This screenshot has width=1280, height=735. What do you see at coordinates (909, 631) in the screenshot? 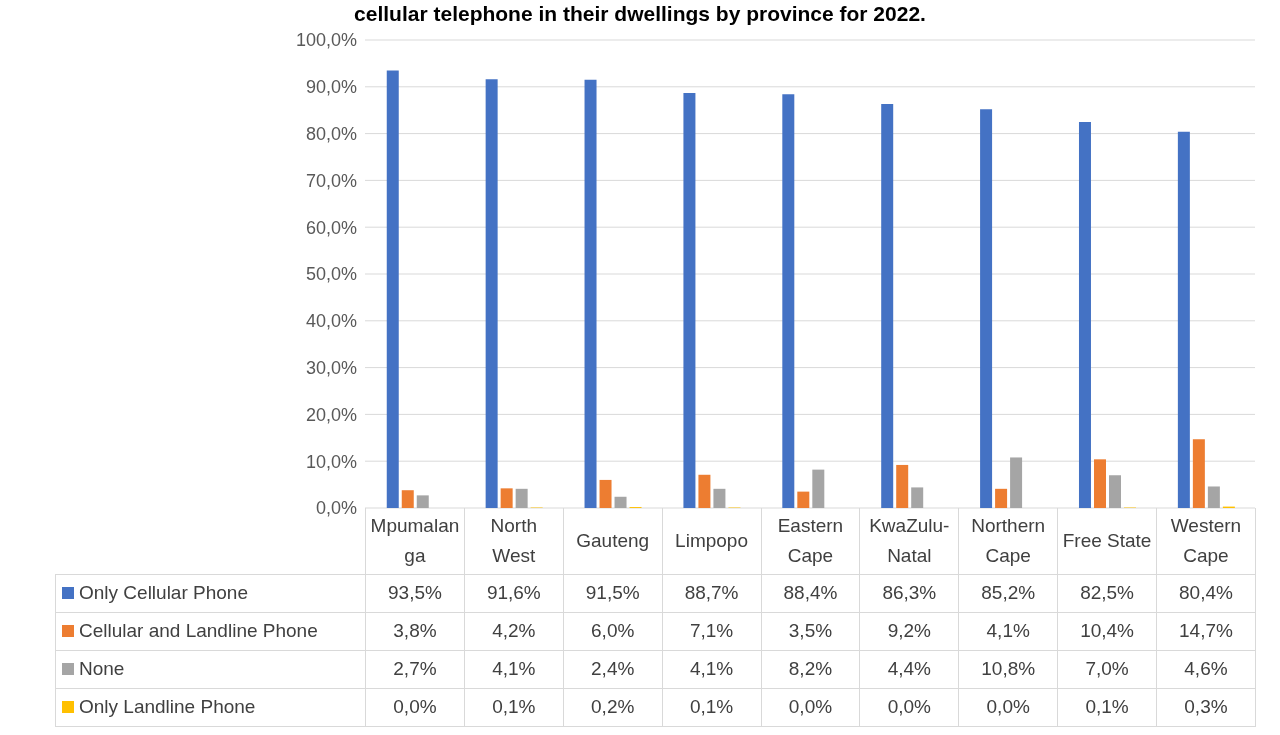
I see `data-label: 9,2%` at bounding box center [909, 631].